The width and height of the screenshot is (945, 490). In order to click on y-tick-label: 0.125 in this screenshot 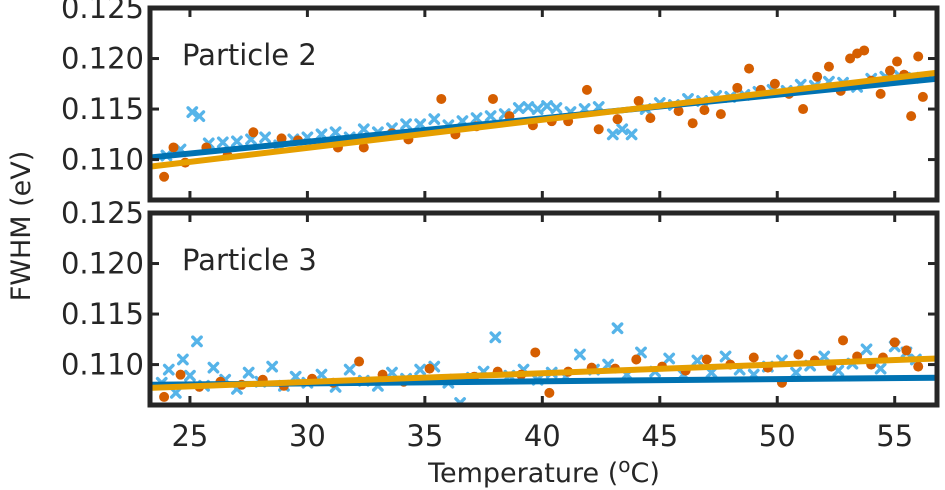, I will do `click(102, 213)`.